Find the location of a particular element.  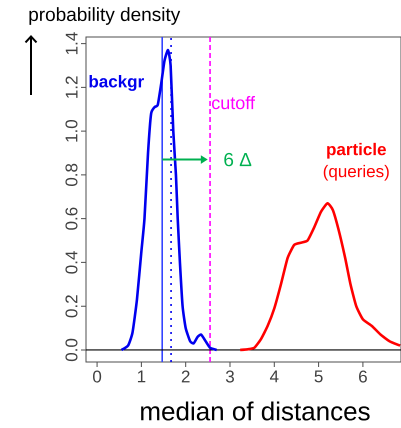

series-label: particle (queries) is located at coordinates (356, 161).